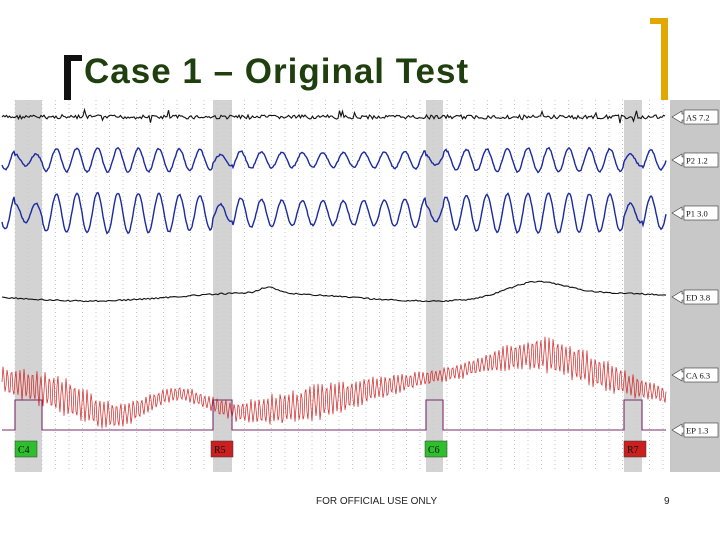 The height and width of the screenshot is (540, 720). I want to click on trace-ep, so click(334, 415).